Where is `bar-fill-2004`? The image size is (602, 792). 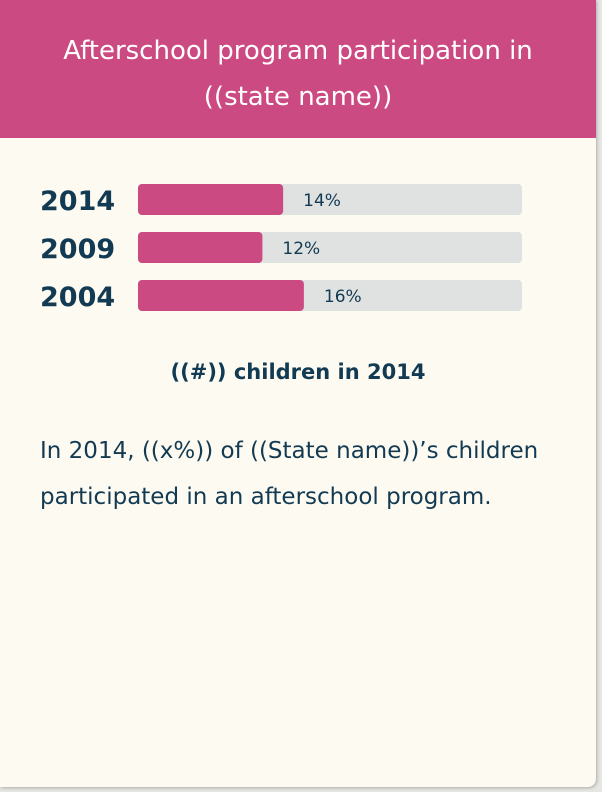 bar-fill-2004 is located at coordinates (221, 295).